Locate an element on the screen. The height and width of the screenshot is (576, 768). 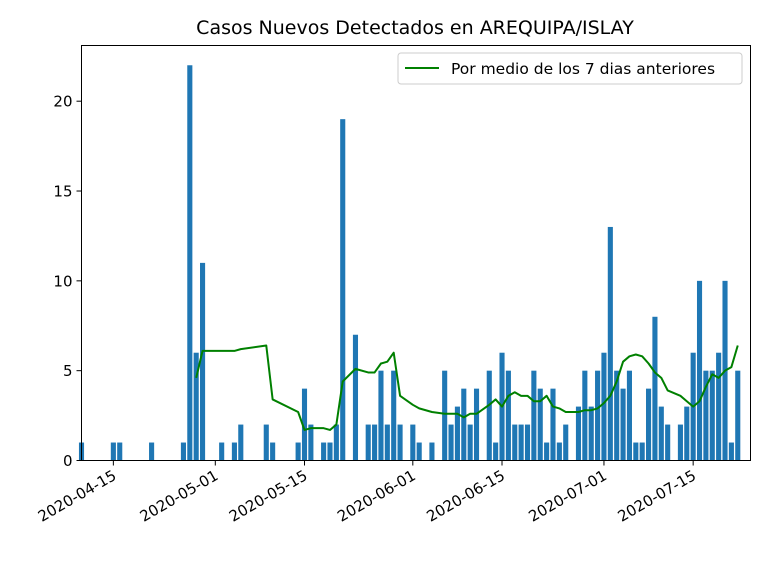
legend-box is located at coordinates (570, 68).